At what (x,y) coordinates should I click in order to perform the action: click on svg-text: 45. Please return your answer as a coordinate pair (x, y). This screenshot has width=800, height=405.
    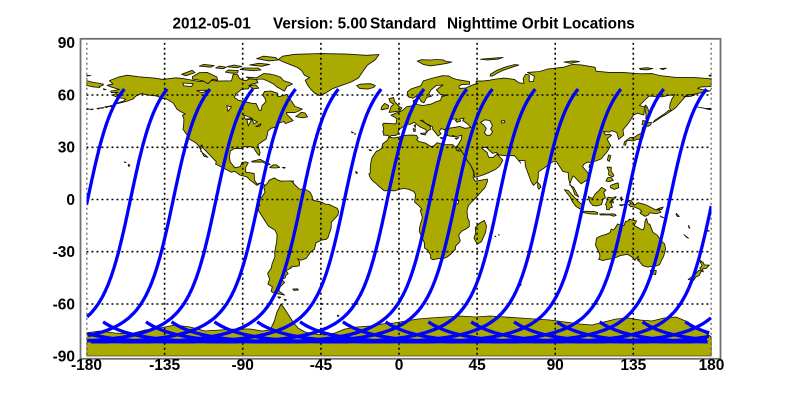
    Looking at the image, I should click on (477, 365).